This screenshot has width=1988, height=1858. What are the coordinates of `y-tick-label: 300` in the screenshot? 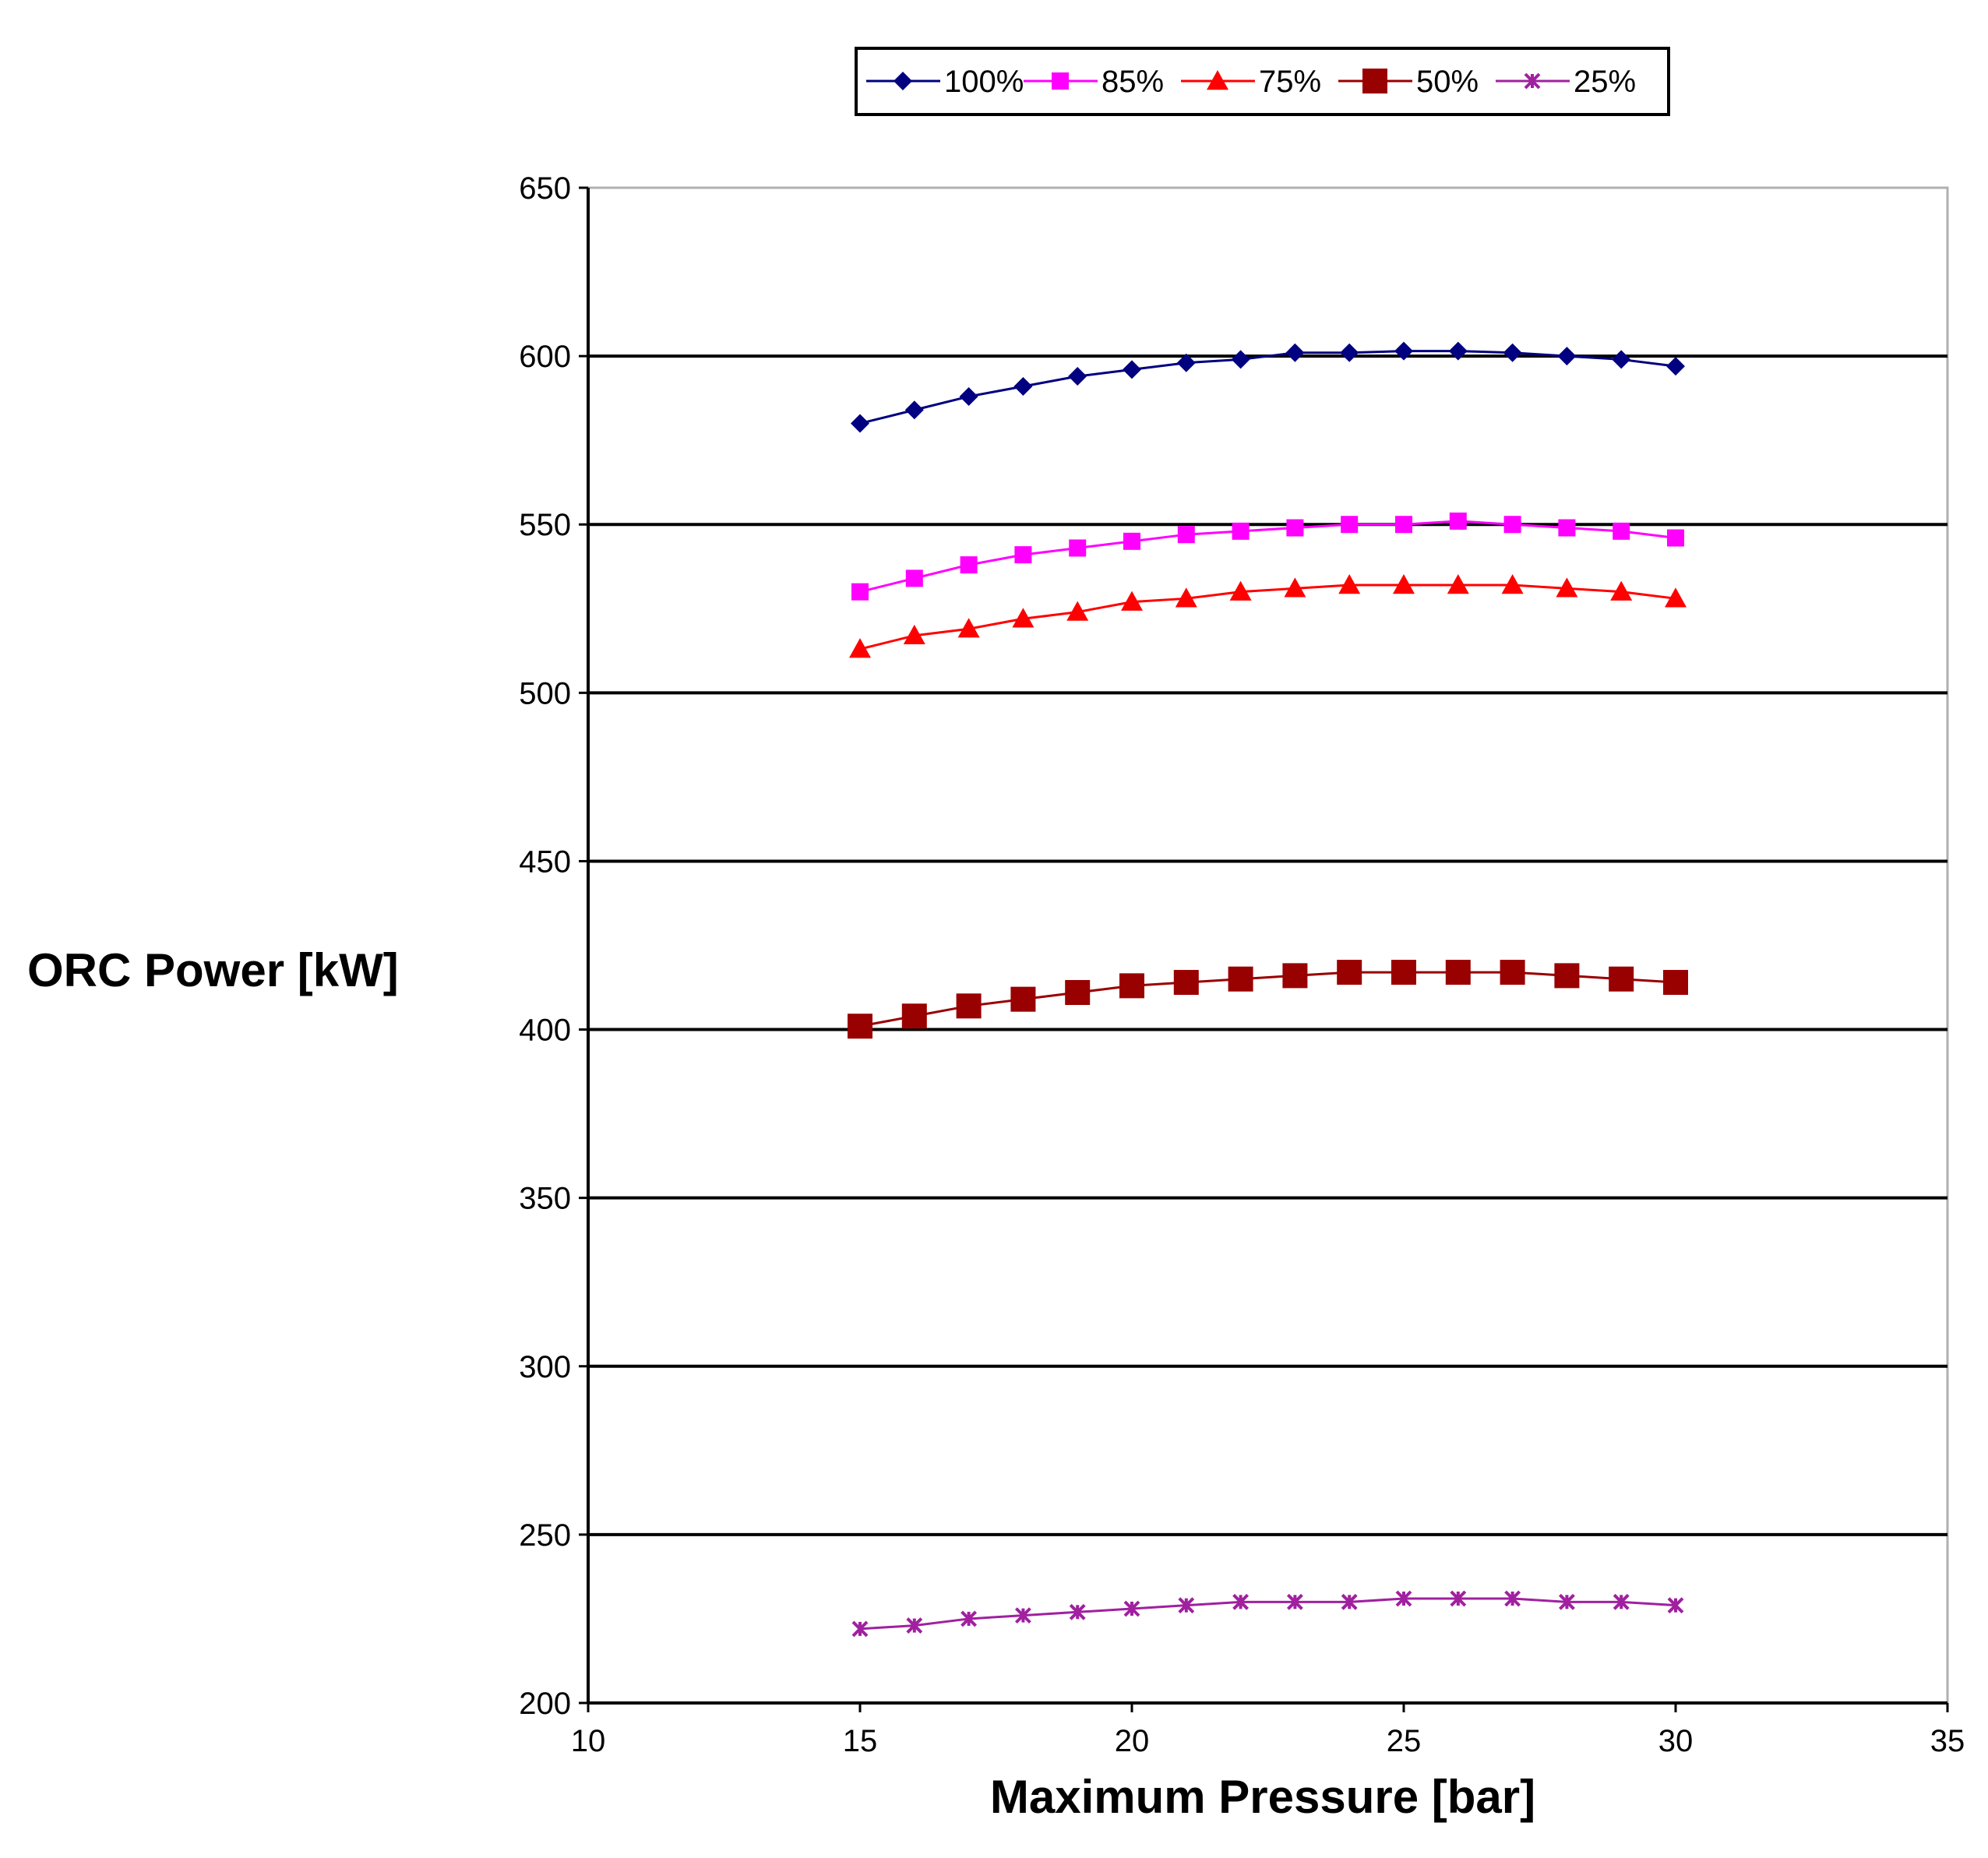 It's located at (545, 1367).